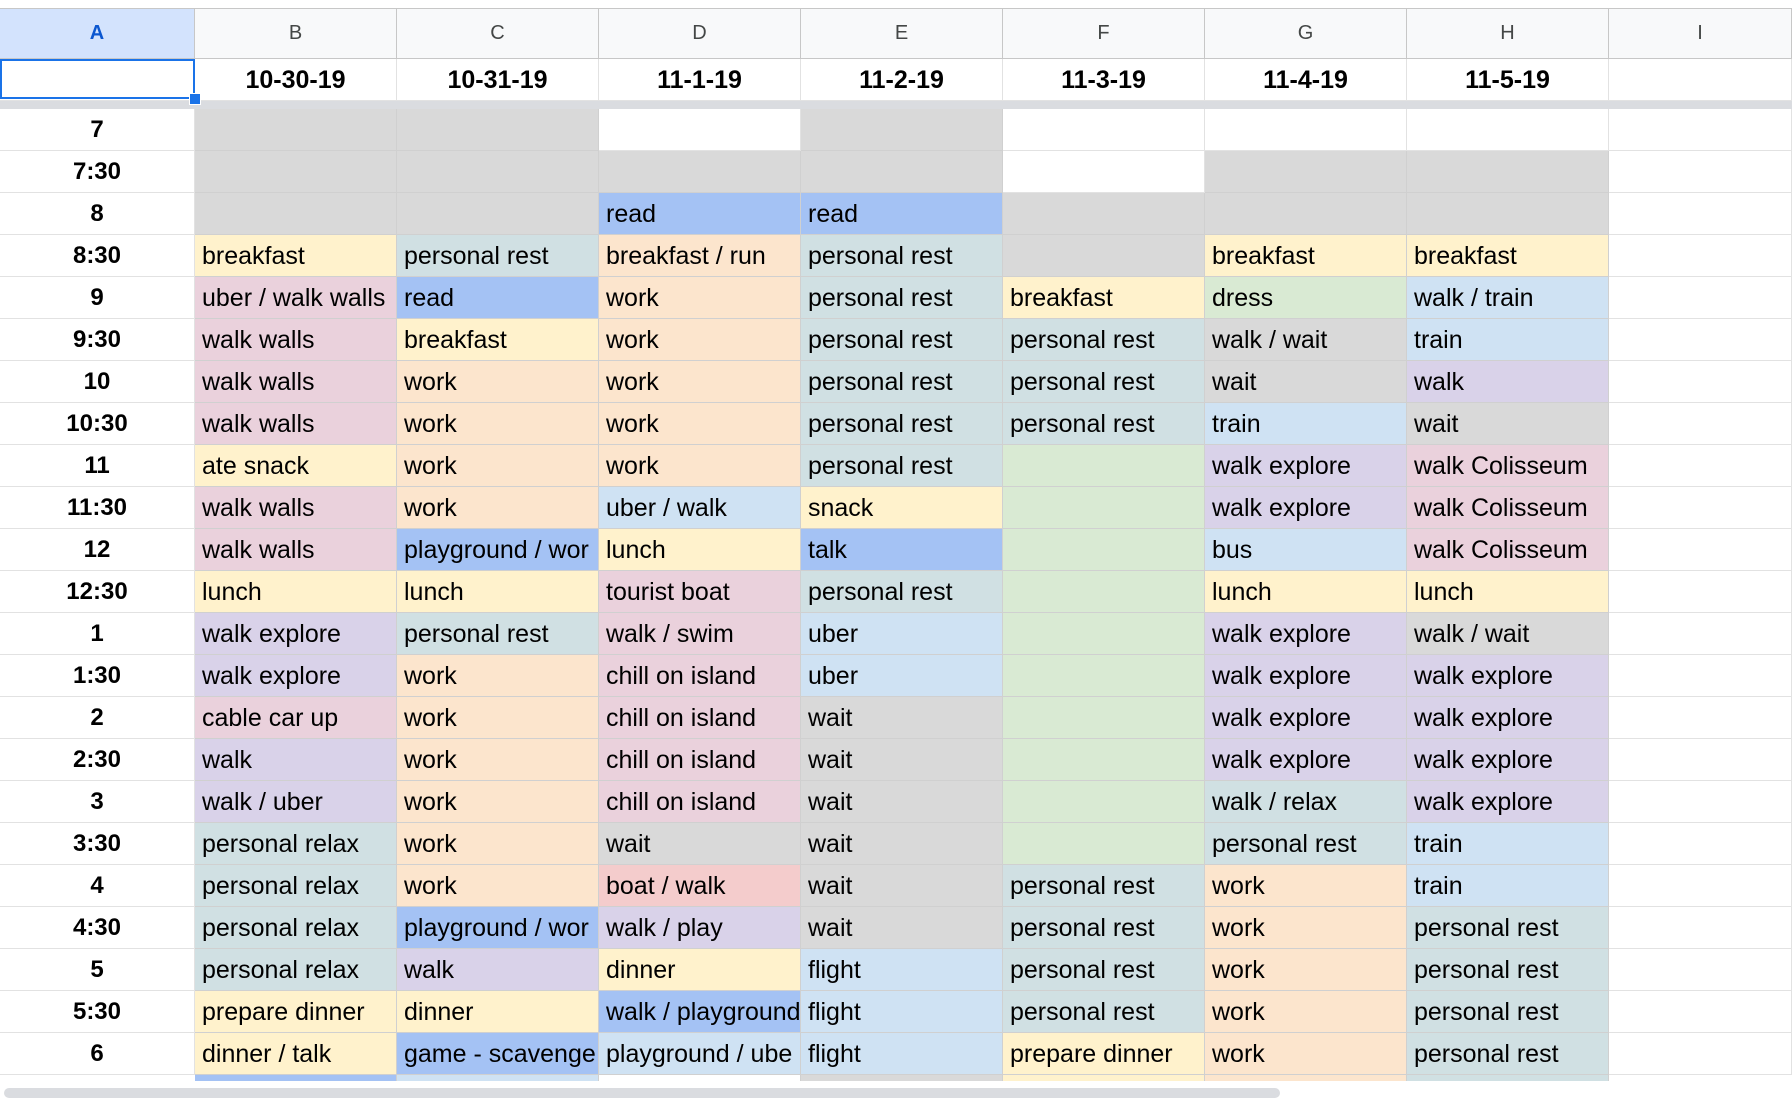 This screenshot has width=1792, height=1102. I want to click on date-header-cell: 11-5-19, so click(1508, 80).